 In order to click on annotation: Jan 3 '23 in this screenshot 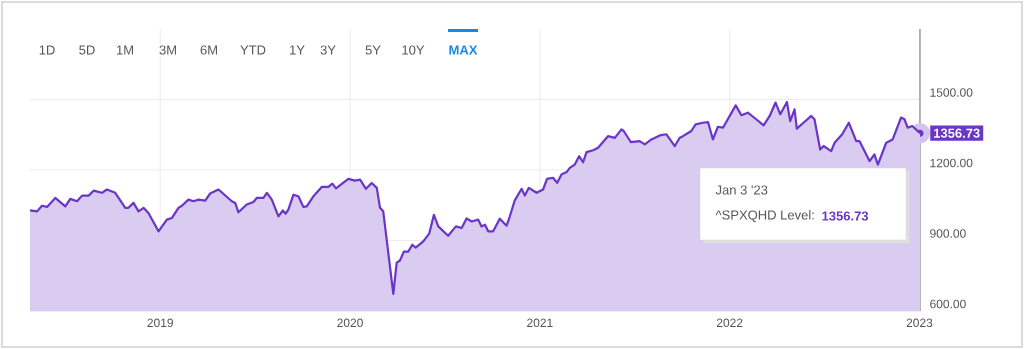, I will do `click(741, 190)`.